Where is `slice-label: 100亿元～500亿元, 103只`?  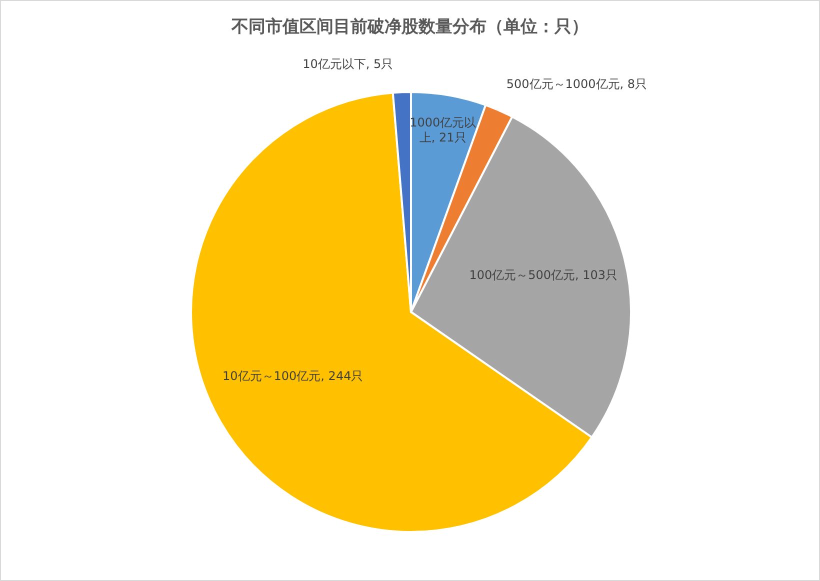 slice-label: 100亿元～500亿元, 103只 is located at coordinates (543, 275).